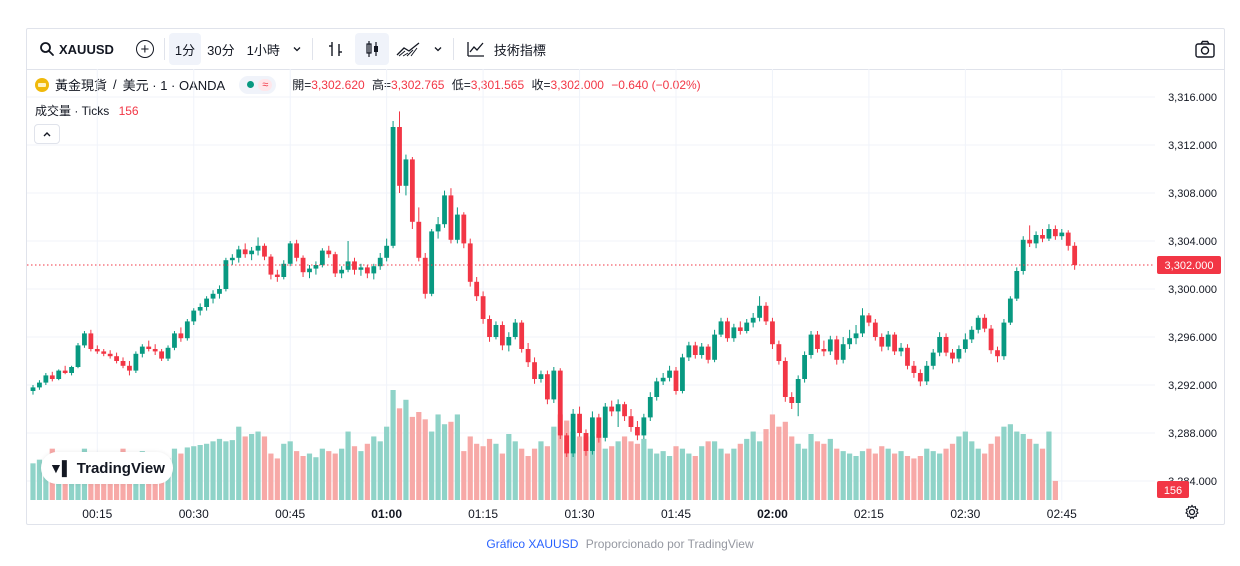  Describe the element at coordinates (336, 49) in the screenshot. I see `bars-style-button` at that location.